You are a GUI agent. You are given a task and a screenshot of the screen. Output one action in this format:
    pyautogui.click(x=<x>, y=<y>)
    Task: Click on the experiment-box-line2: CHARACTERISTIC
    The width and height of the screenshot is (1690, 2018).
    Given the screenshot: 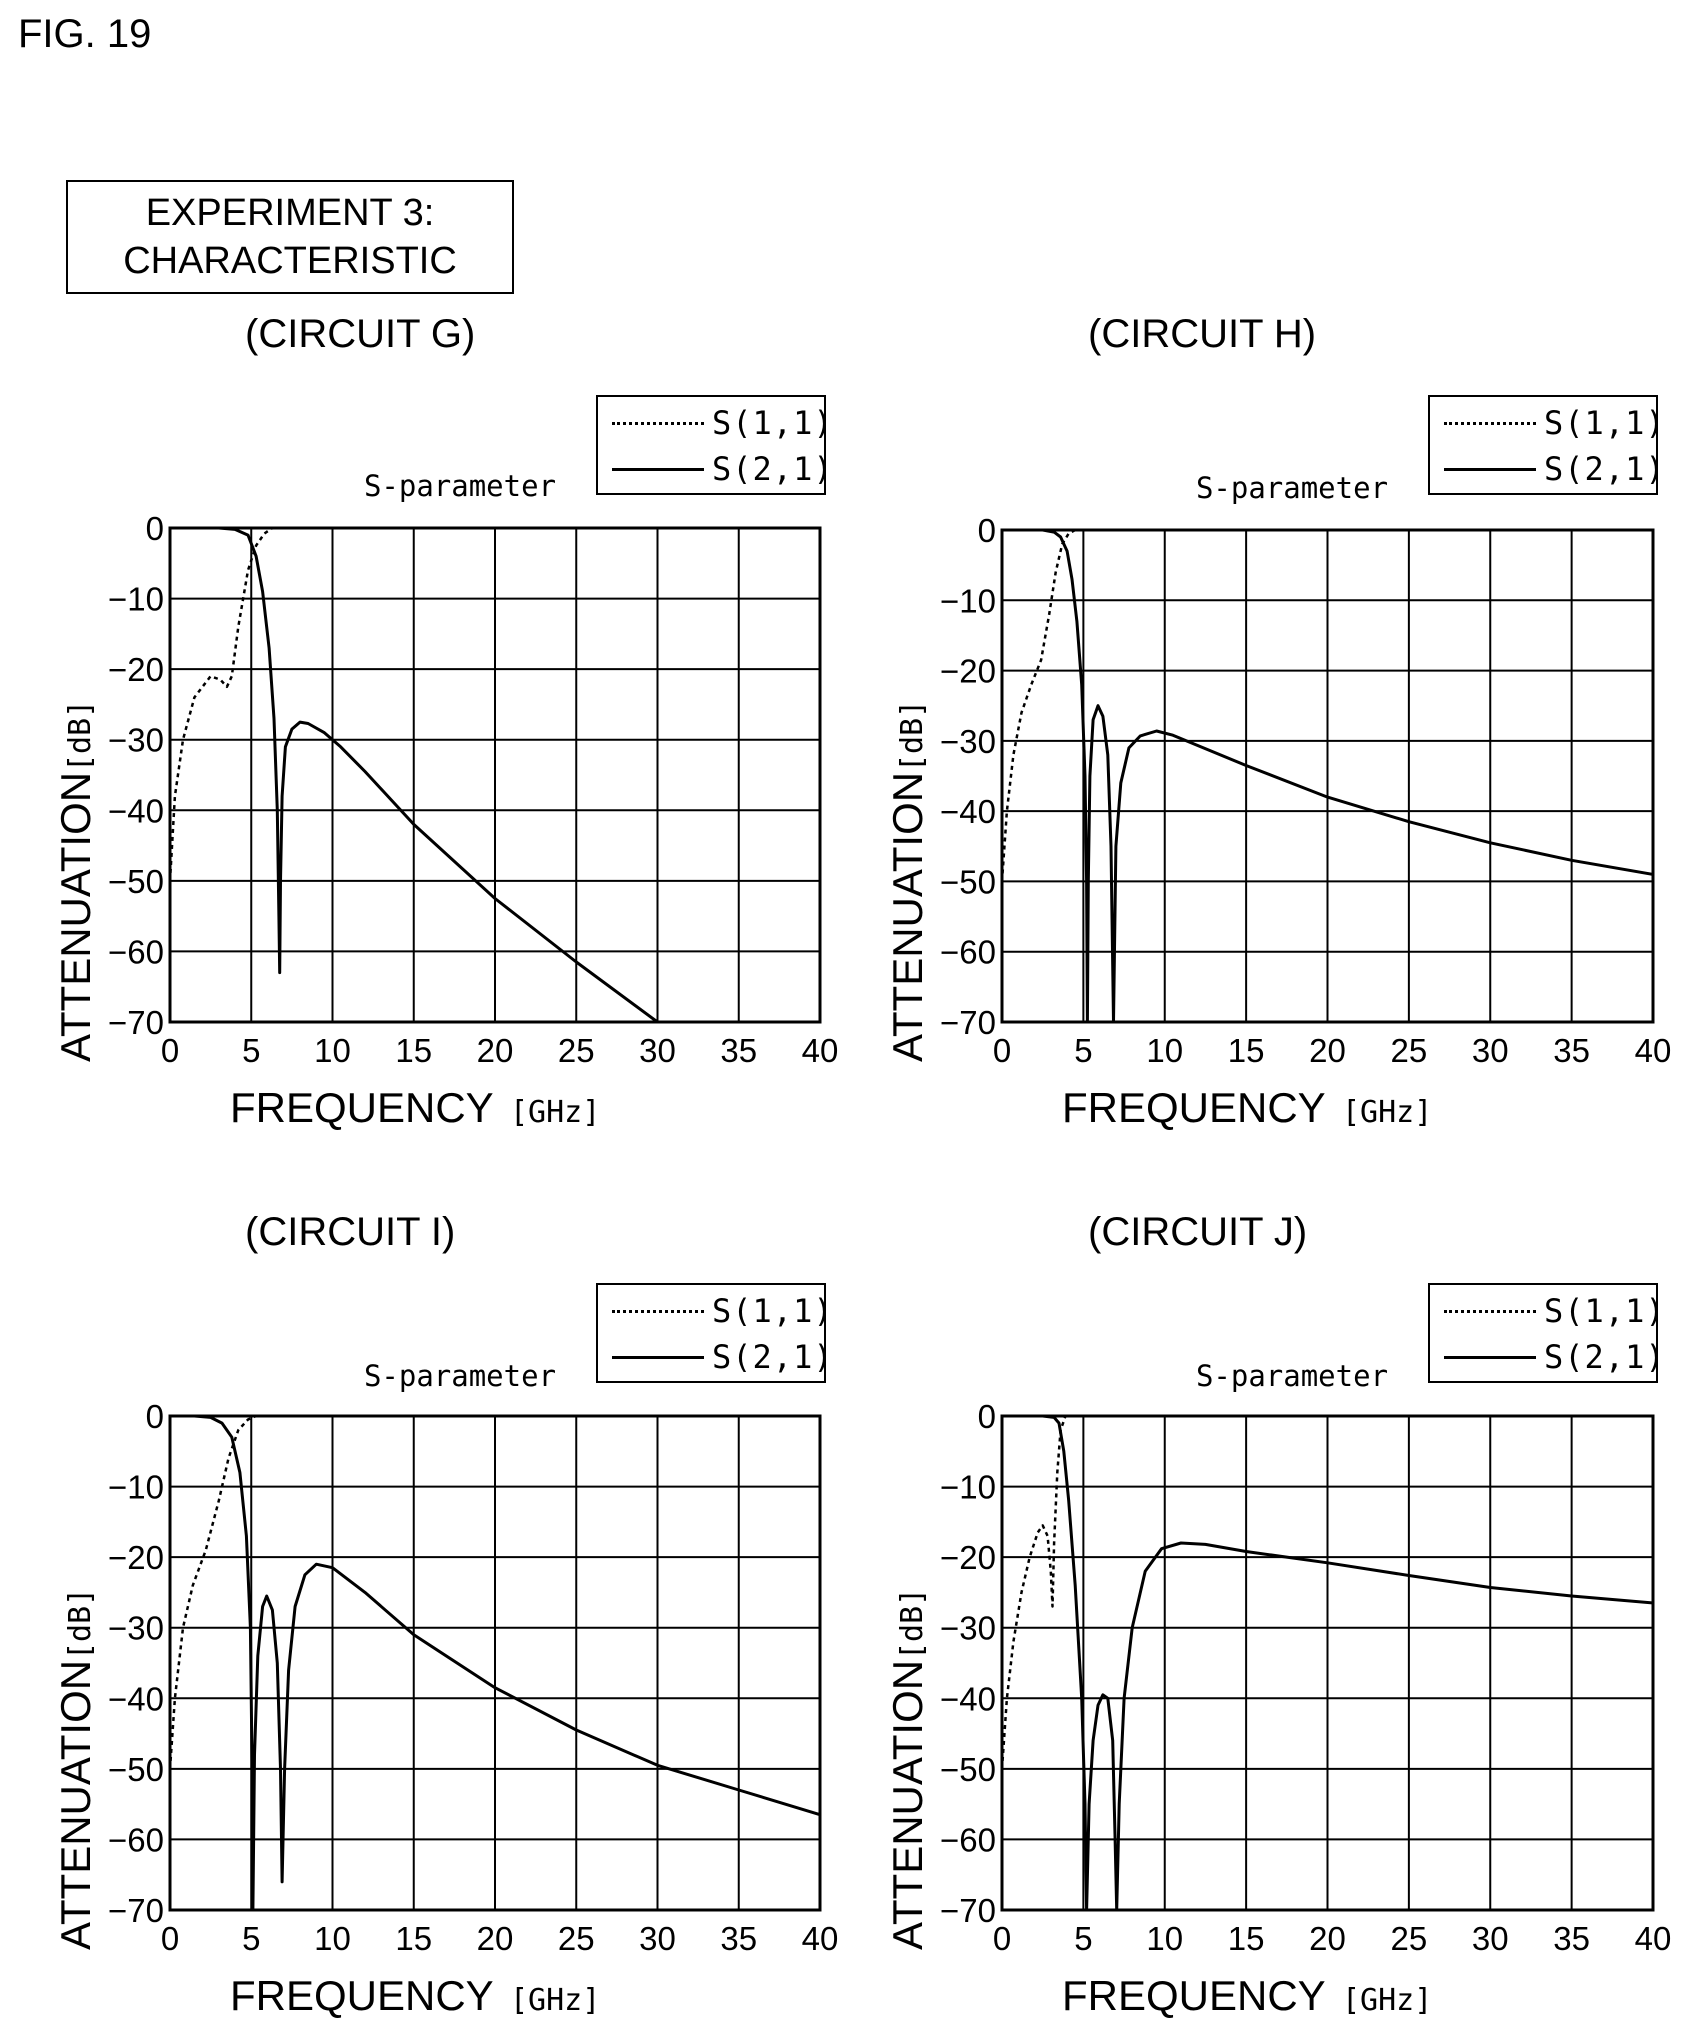 What is the action you would take?
    pyautogui.click(x=290, y=261)
    